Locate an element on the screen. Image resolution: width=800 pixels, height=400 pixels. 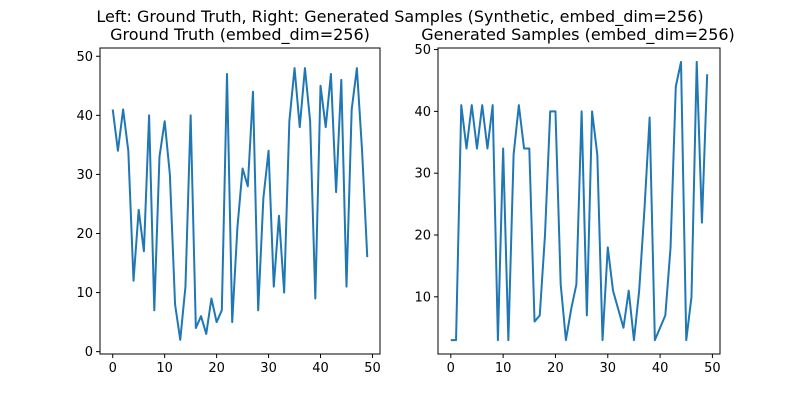
chart-title-generated-samples: Generated Samples (embed_dim=256) is located at coordinates (578, 35).